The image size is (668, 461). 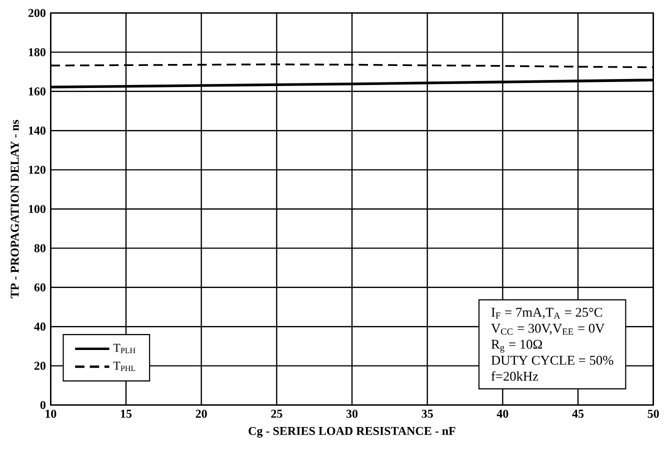 I want to click on x-tick-label: 45, so click(x=578, y=414).